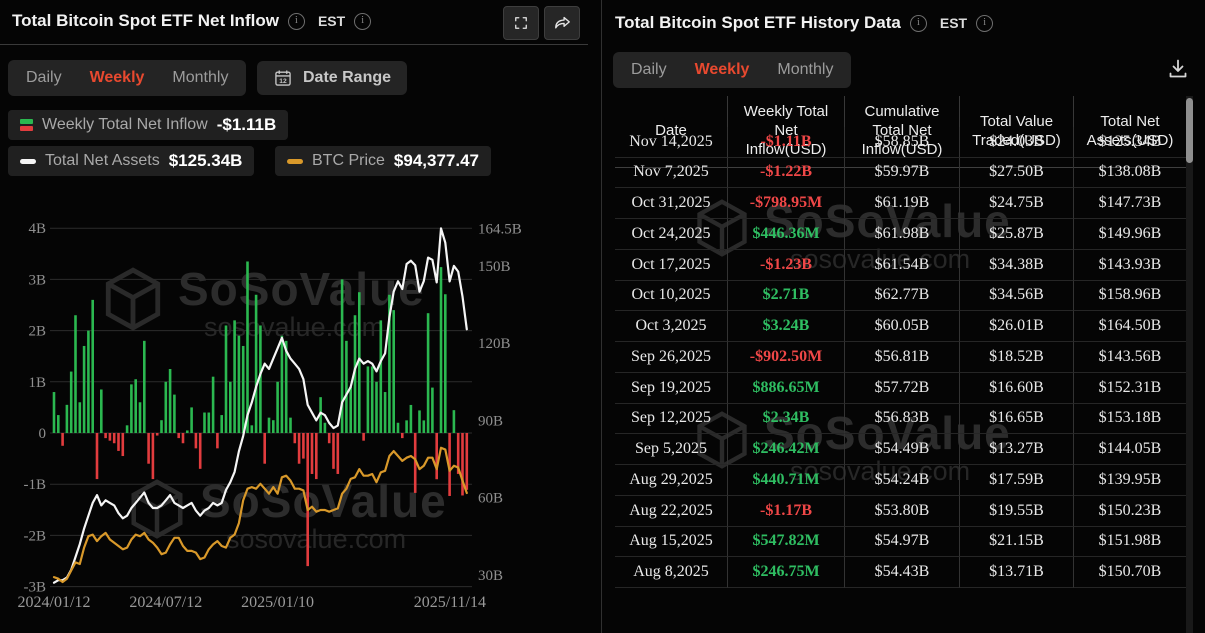 The height and width of the screenshot is (633, 1205). What do you see at coordinates (1130, 296) in the screenshot?
I see `table-cell-net-assets: $158.96B` at bounding box center [1130, 296].